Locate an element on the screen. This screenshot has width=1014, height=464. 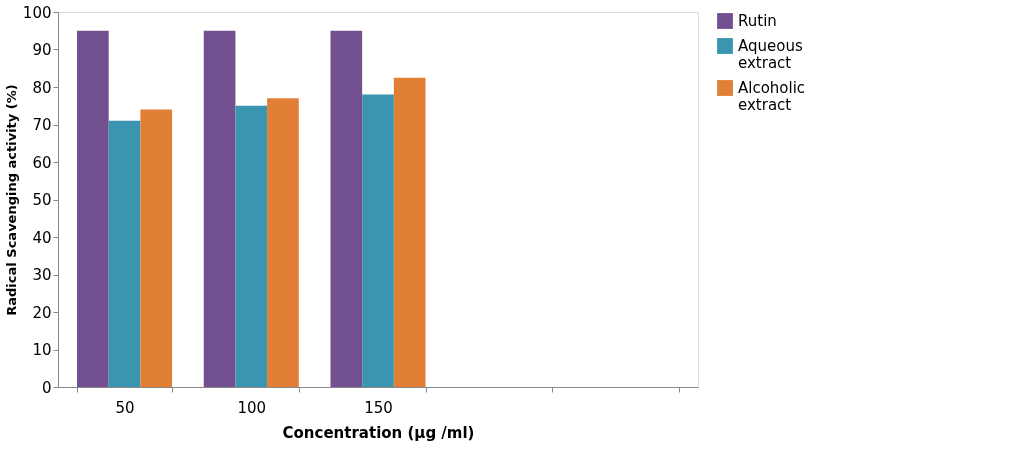
y-tick-label: 40 is located at coordinates (42, 237).